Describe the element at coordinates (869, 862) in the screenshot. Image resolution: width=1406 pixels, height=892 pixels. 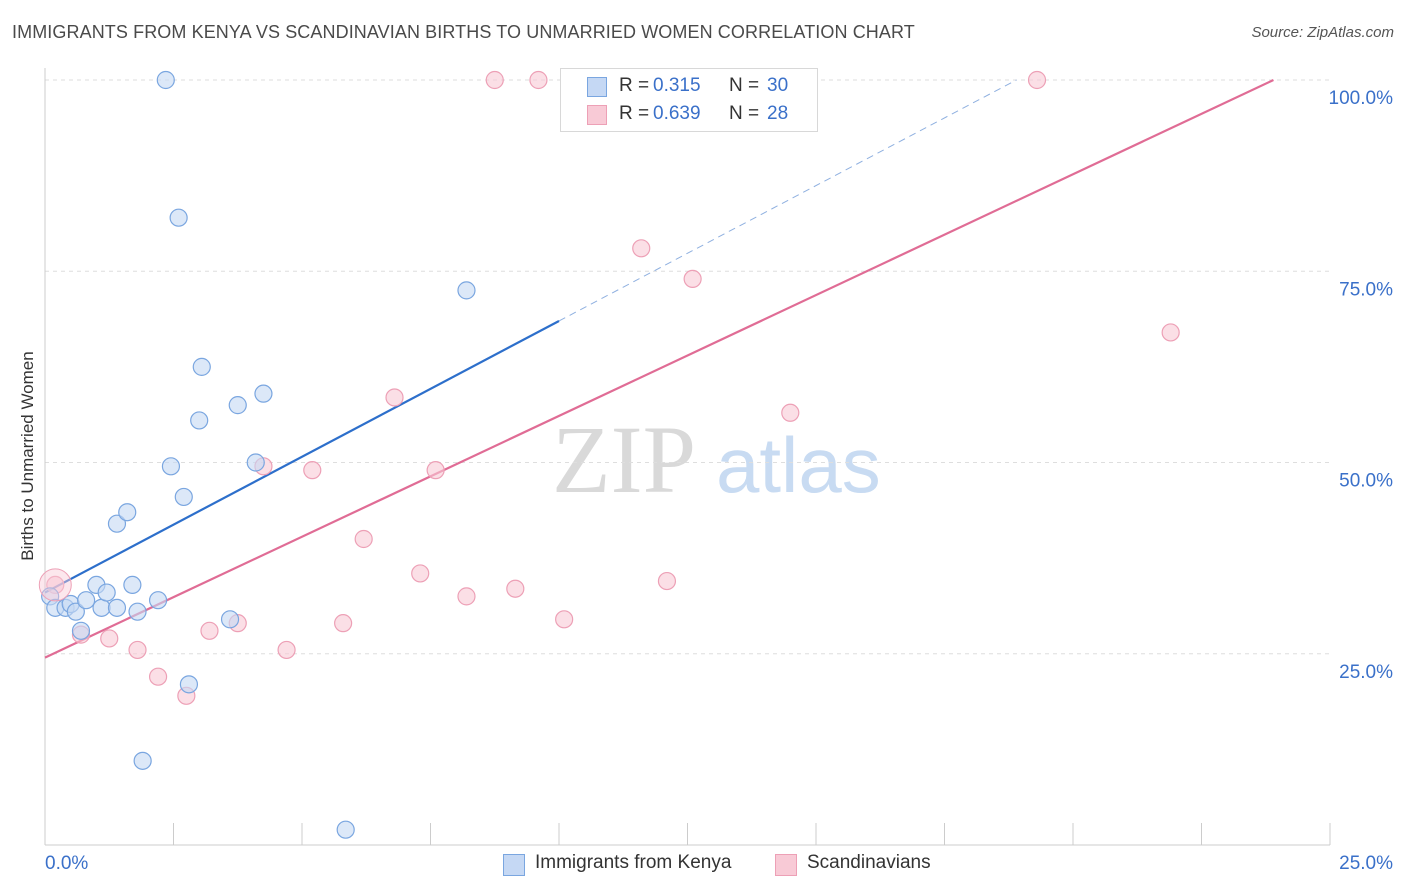
I see `legend-label-scandinavians: Scandinavians` at that location.